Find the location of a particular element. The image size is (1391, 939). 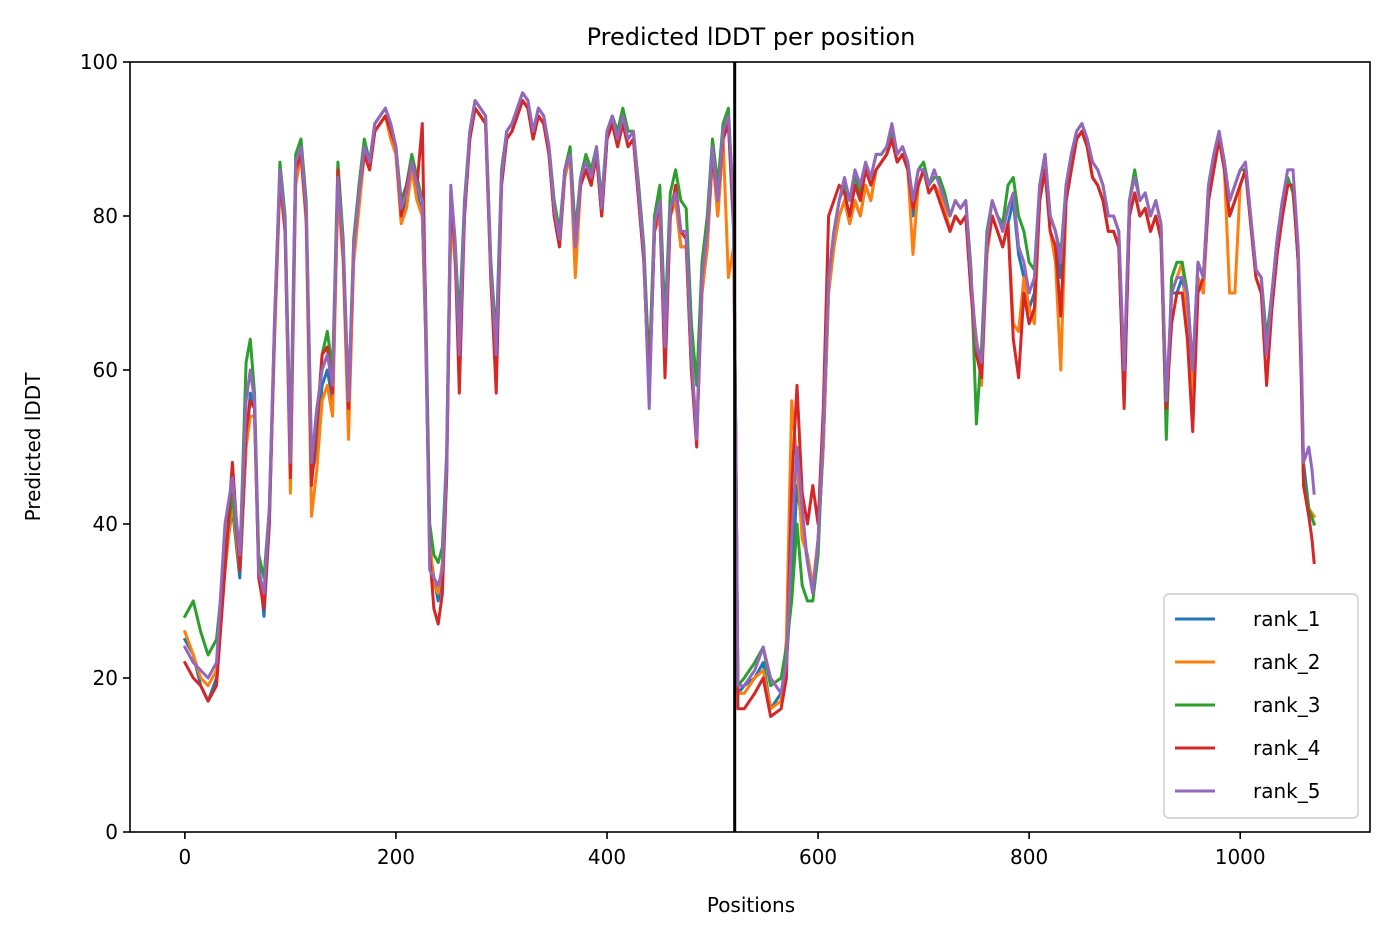

y-tick-label: 40 is located at coordinates (105, 524).